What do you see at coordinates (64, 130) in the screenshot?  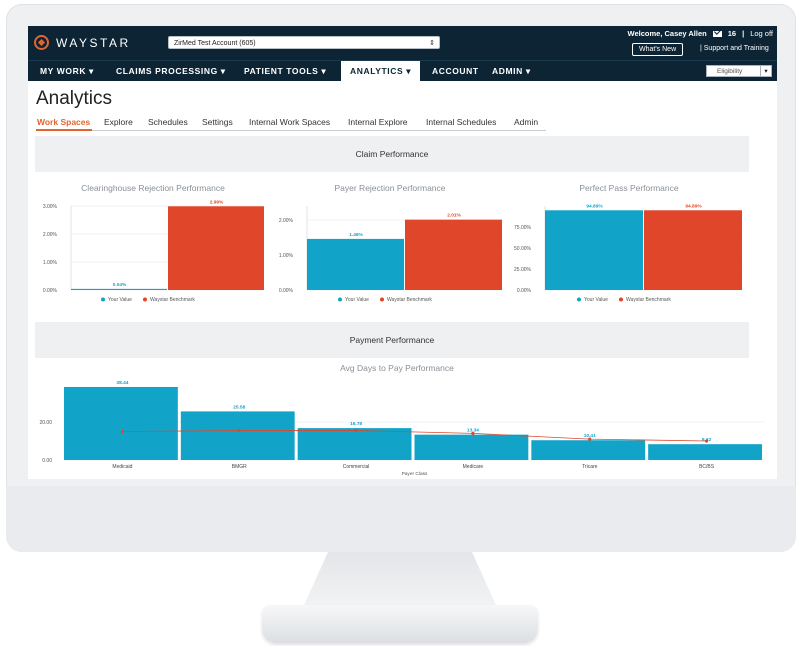 I see `active-tab-underline` at bounding box center [64, 130].